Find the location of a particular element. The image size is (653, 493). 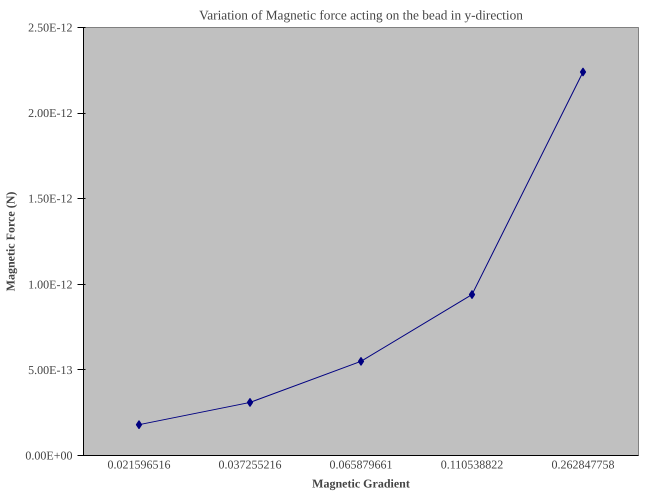

y-tick-label: 1.50E-12 is located at coordinates (50, 199).